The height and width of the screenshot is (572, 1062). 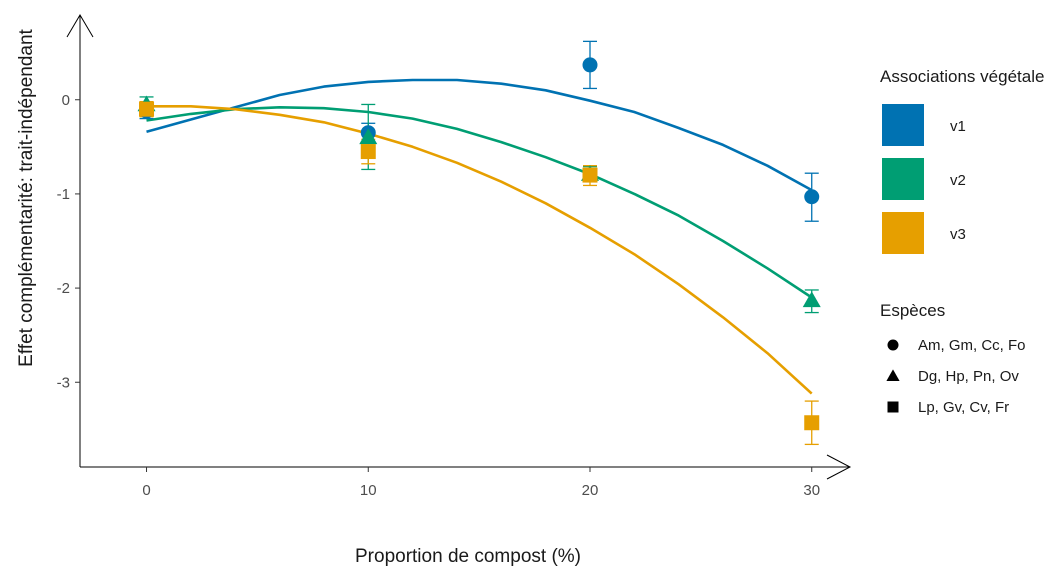 I want to click on legend-label-v2: v2, so click(x=958, y=180).